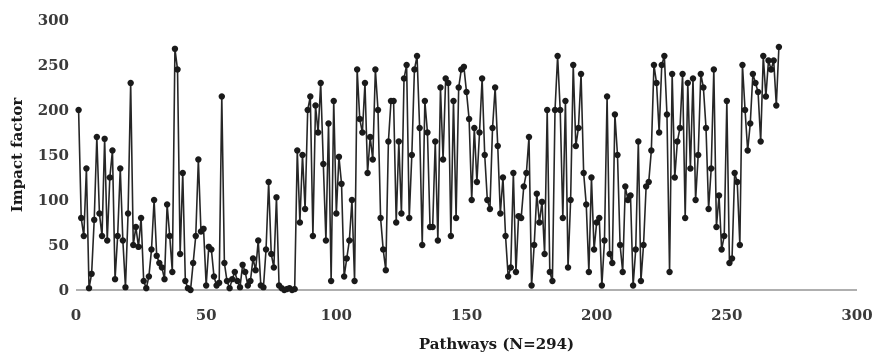  What do you see at coordinates (726, 315) in the screenshot?
I see `x-tick-label: 250` at bounding box center [726, 315].